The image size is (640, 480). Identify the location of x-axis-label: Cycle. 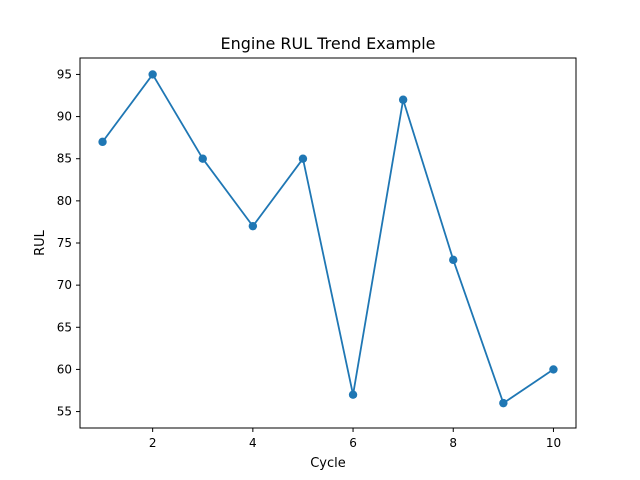
(328, 463).